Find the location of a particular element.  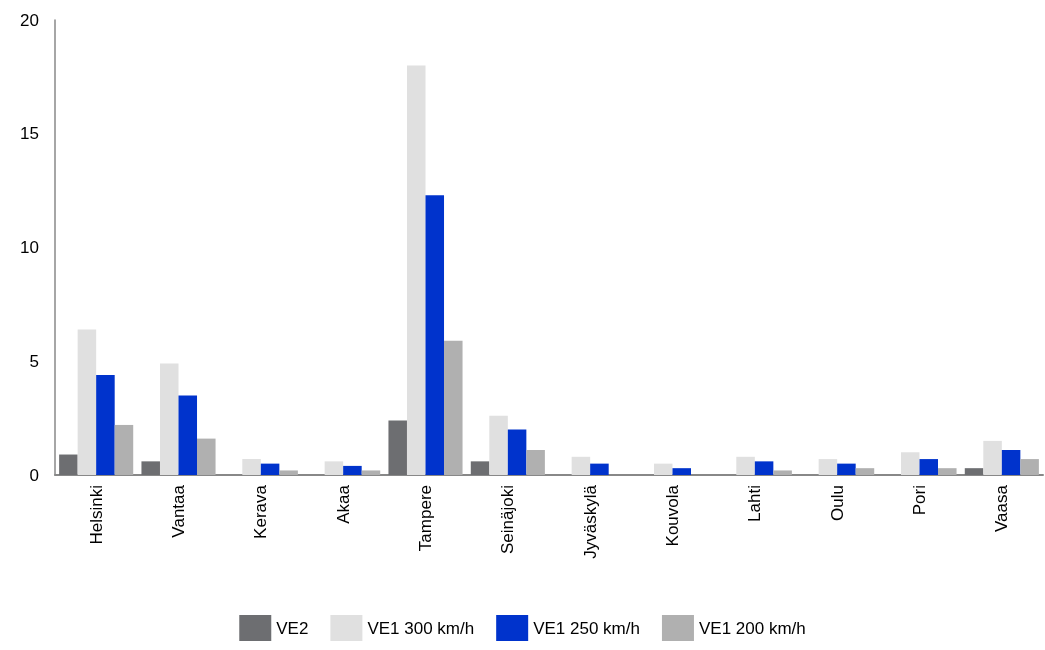

y-tick-label: 5 is located at coordinates (34, 361).